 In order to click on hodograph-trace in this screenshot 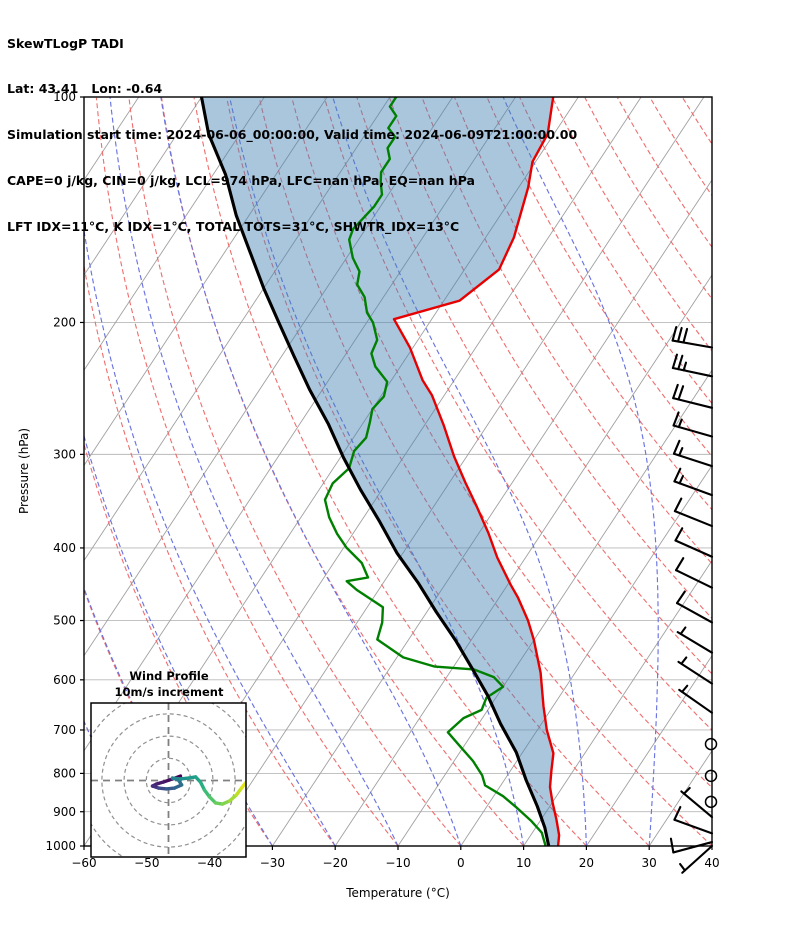, I will do `click(198, 790)`.